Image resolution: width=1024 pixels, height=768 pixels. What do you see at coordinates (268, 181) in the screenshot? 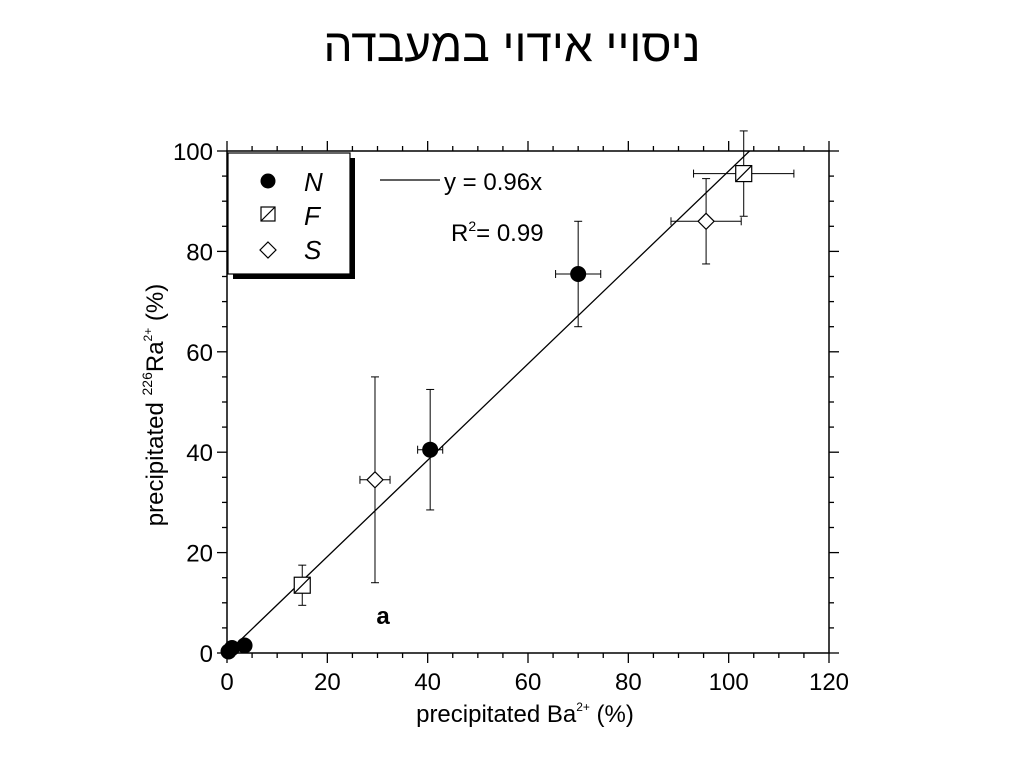
I see `legend-marker-n` at bounding box center [268, 181].